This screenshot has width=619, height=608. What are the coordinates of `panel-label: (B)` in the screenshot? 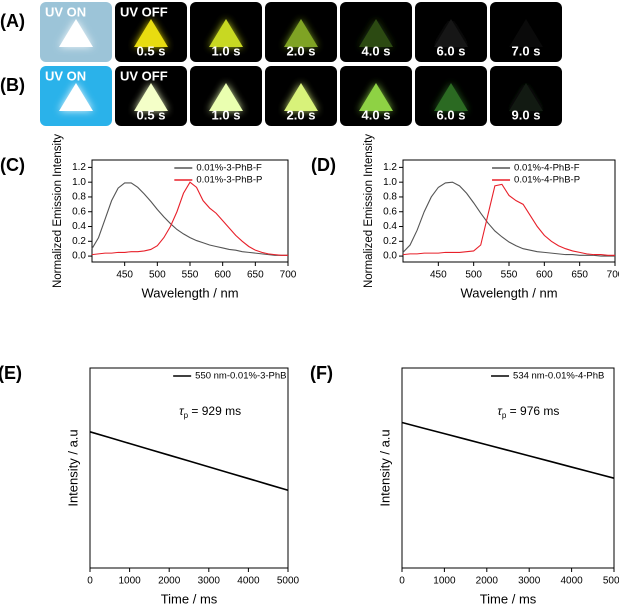 It's located at (12, 85).